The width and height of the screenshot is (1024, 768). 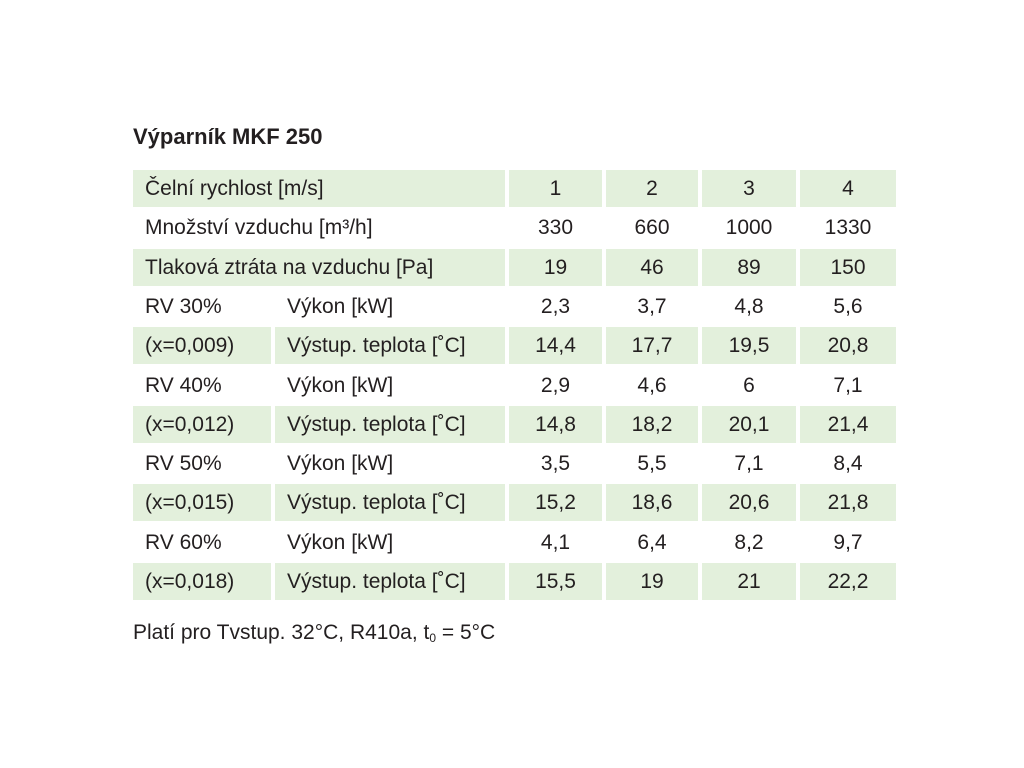 I want to click on value-cell: 21,4, so click(x=848, y=424).